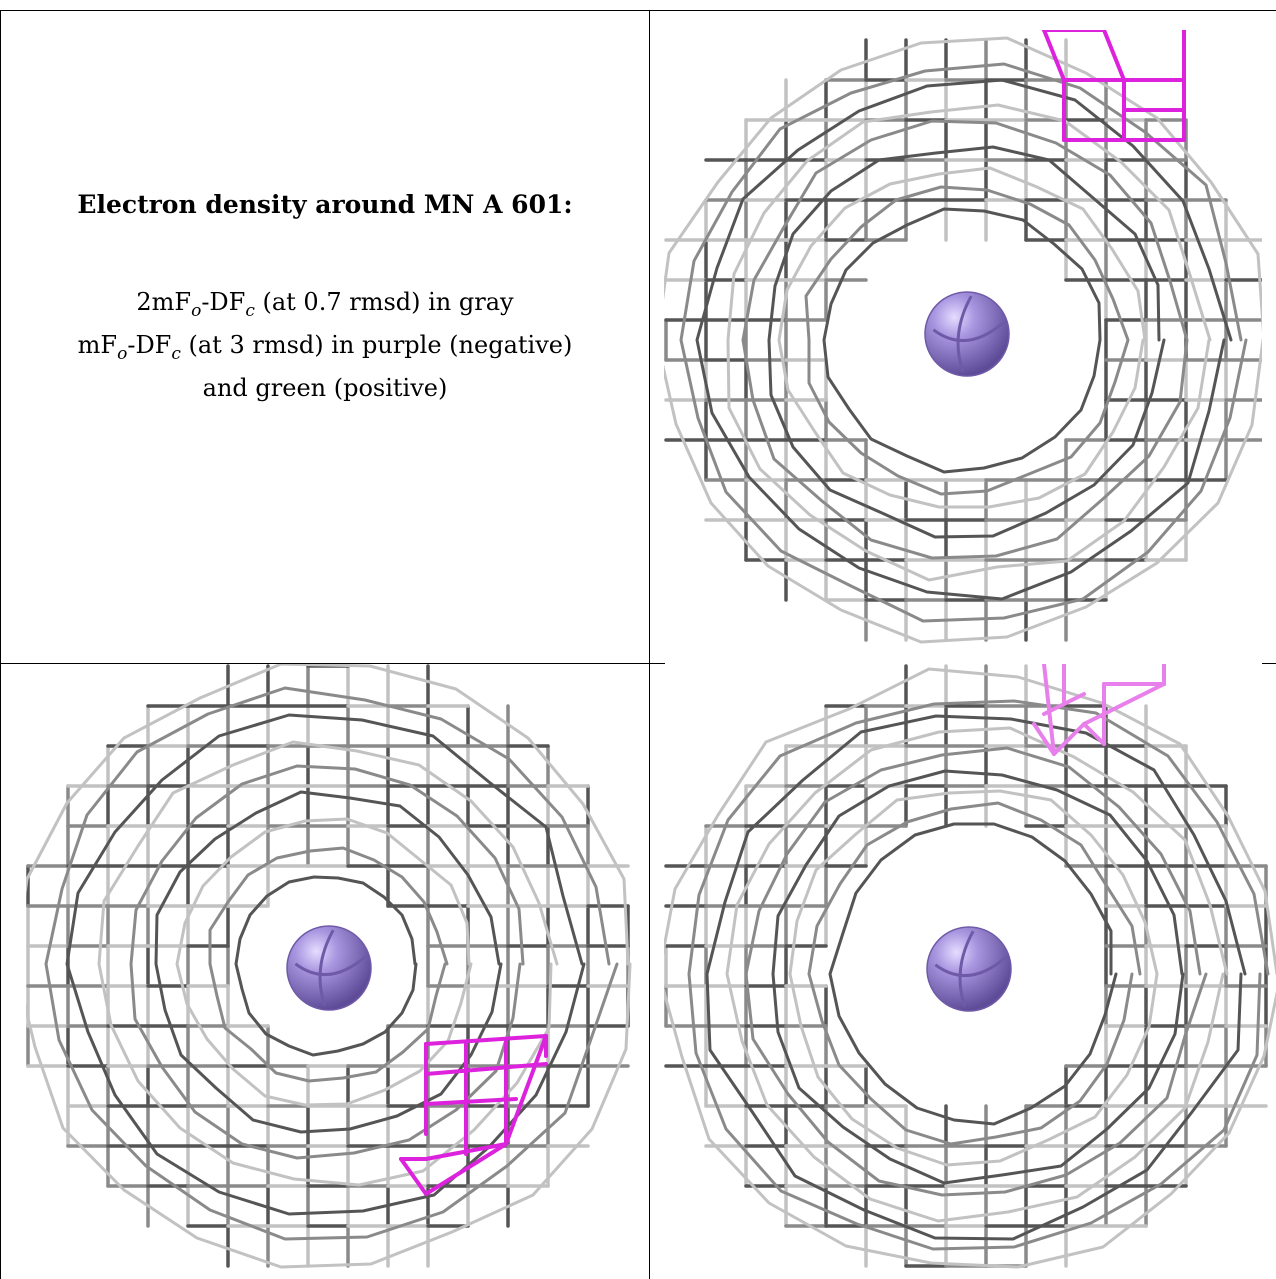 The height and width of the screenshot is (1279, 1276). Describe the element at coordinates (332, 663) in the screenshot. I see `middle-rule-left` at that location.